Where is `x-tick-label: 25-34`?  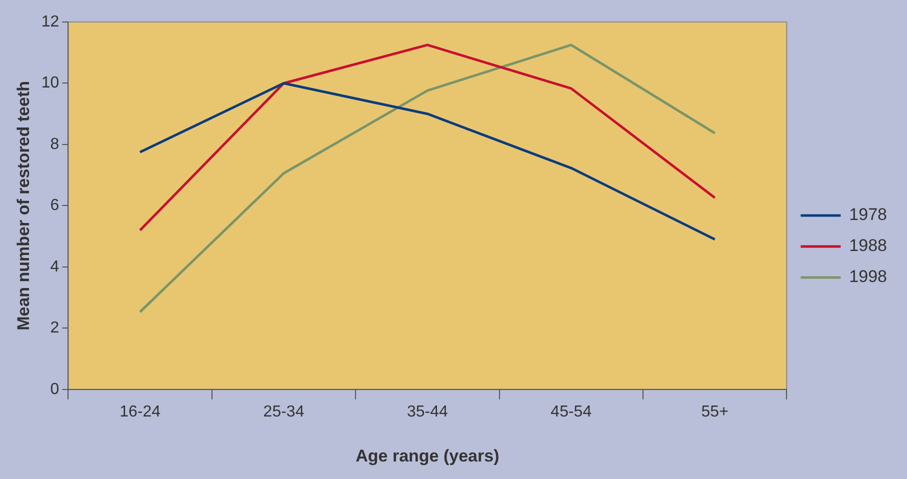
x-tick-label: 25-34 is located at coordinates (283, 411).